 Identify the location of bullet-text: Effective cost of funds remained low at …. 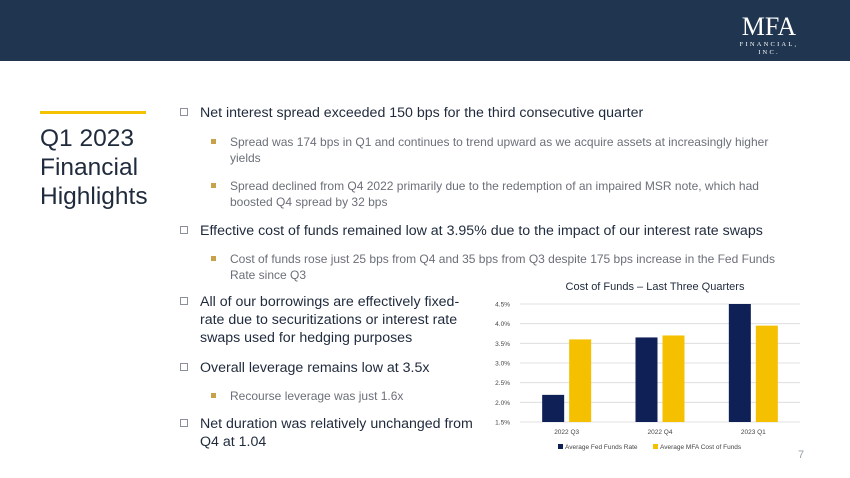
(481, 231).